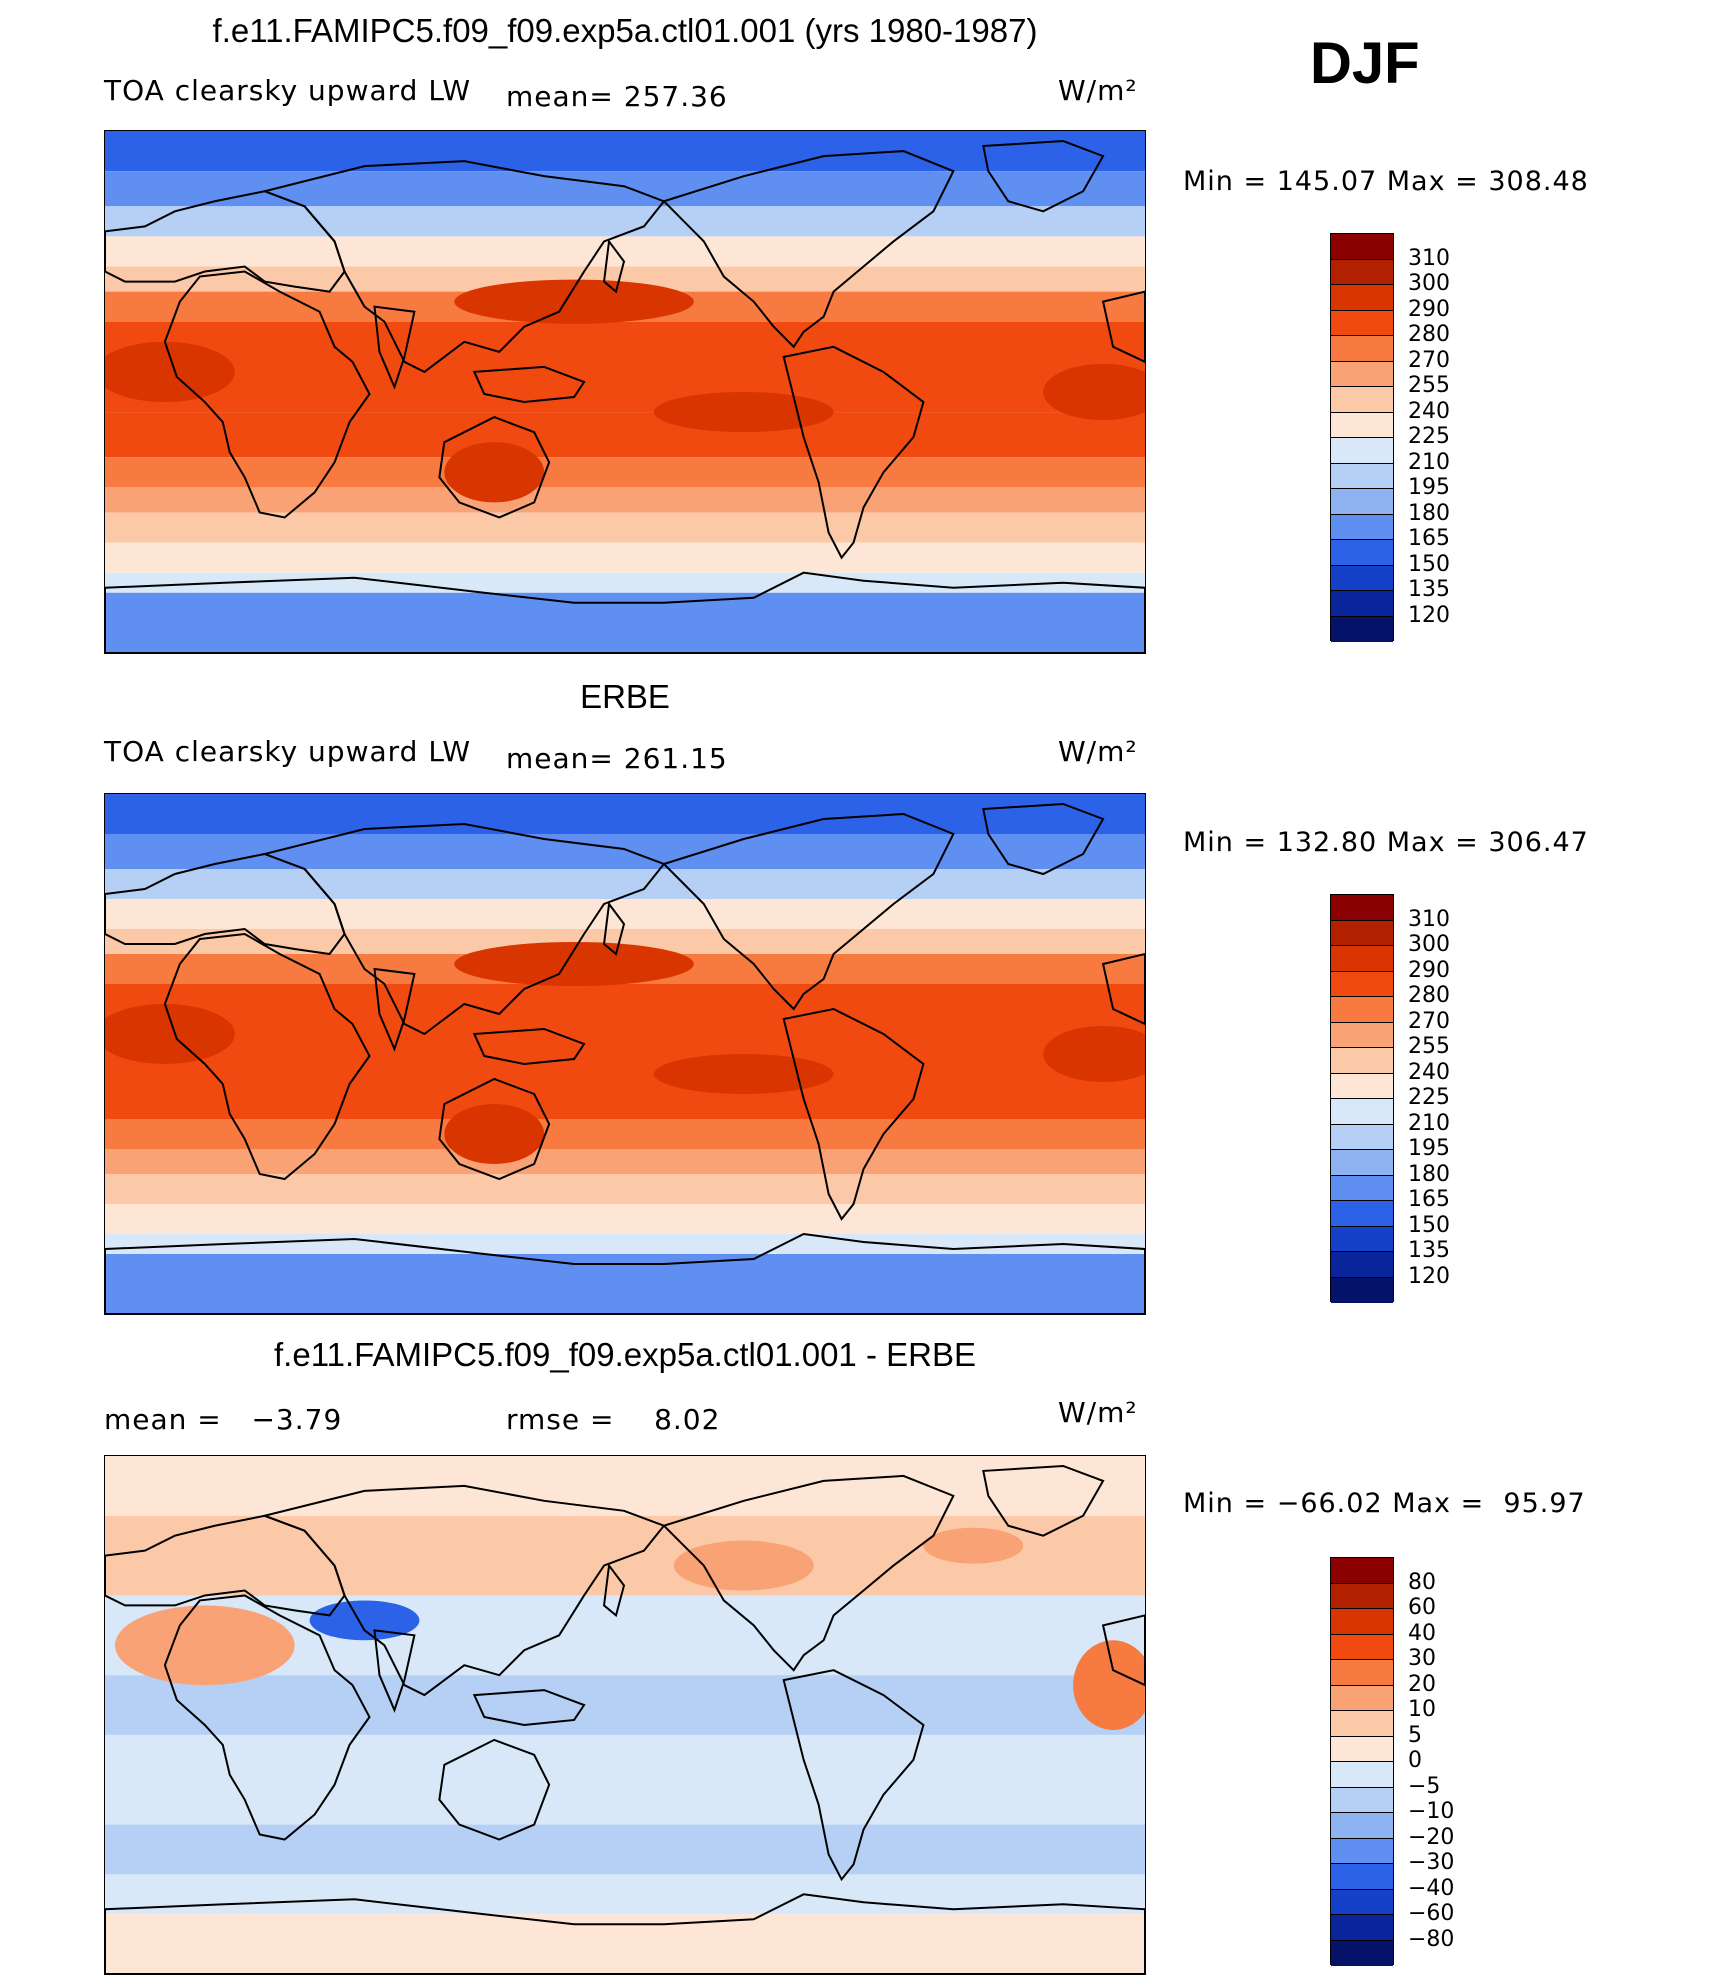 This screenshot has width=1710, height=1979. Describe the element at coordinates (1422, 1582) in the screenshot. I see `colorbar-level-label: 80` at that location.